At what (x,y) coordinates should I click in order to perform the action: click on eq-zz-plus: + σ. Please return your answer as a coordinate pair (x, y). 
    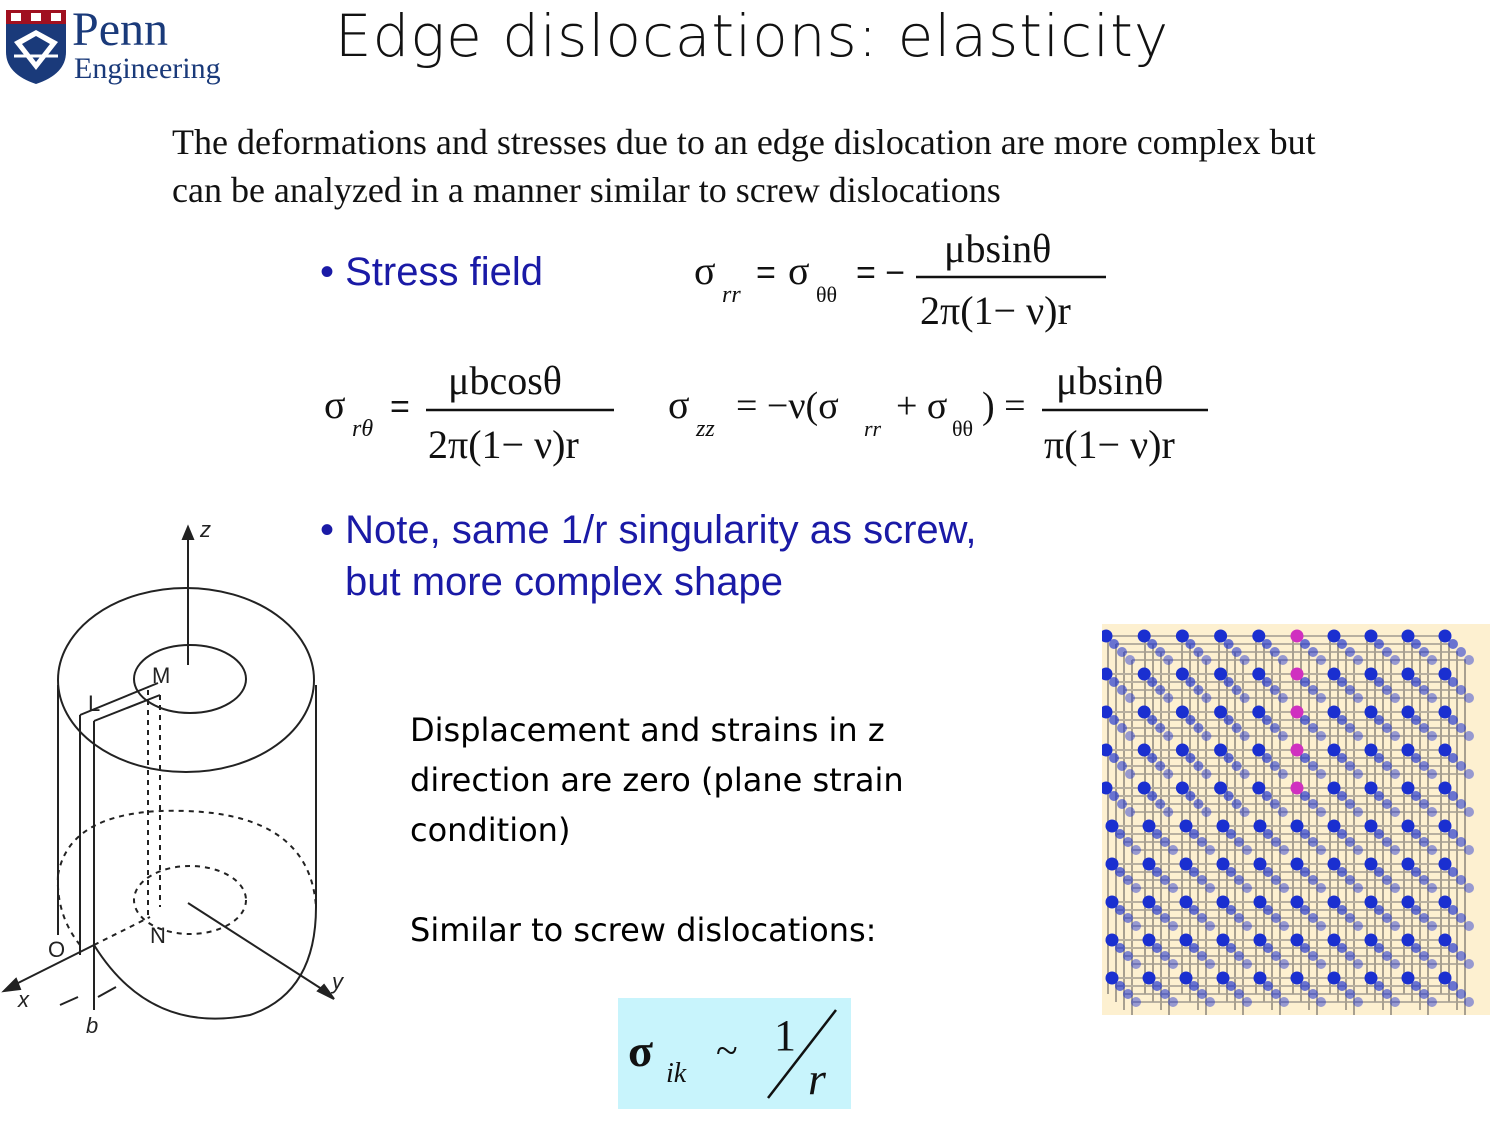
    Looking at the image, I should click on (921, 406).